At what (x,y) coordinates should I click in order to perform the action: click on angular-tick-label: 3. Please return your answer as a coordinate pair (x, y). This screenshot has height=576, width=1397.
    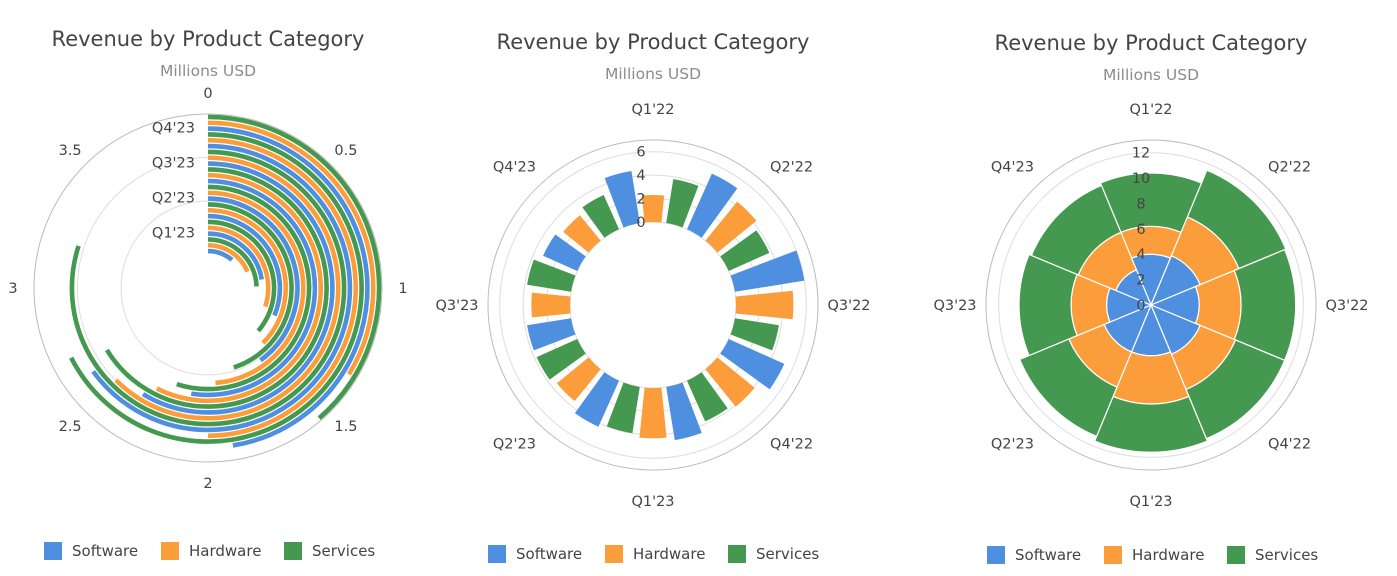
    Looking at the image, I should click on (12, 289).